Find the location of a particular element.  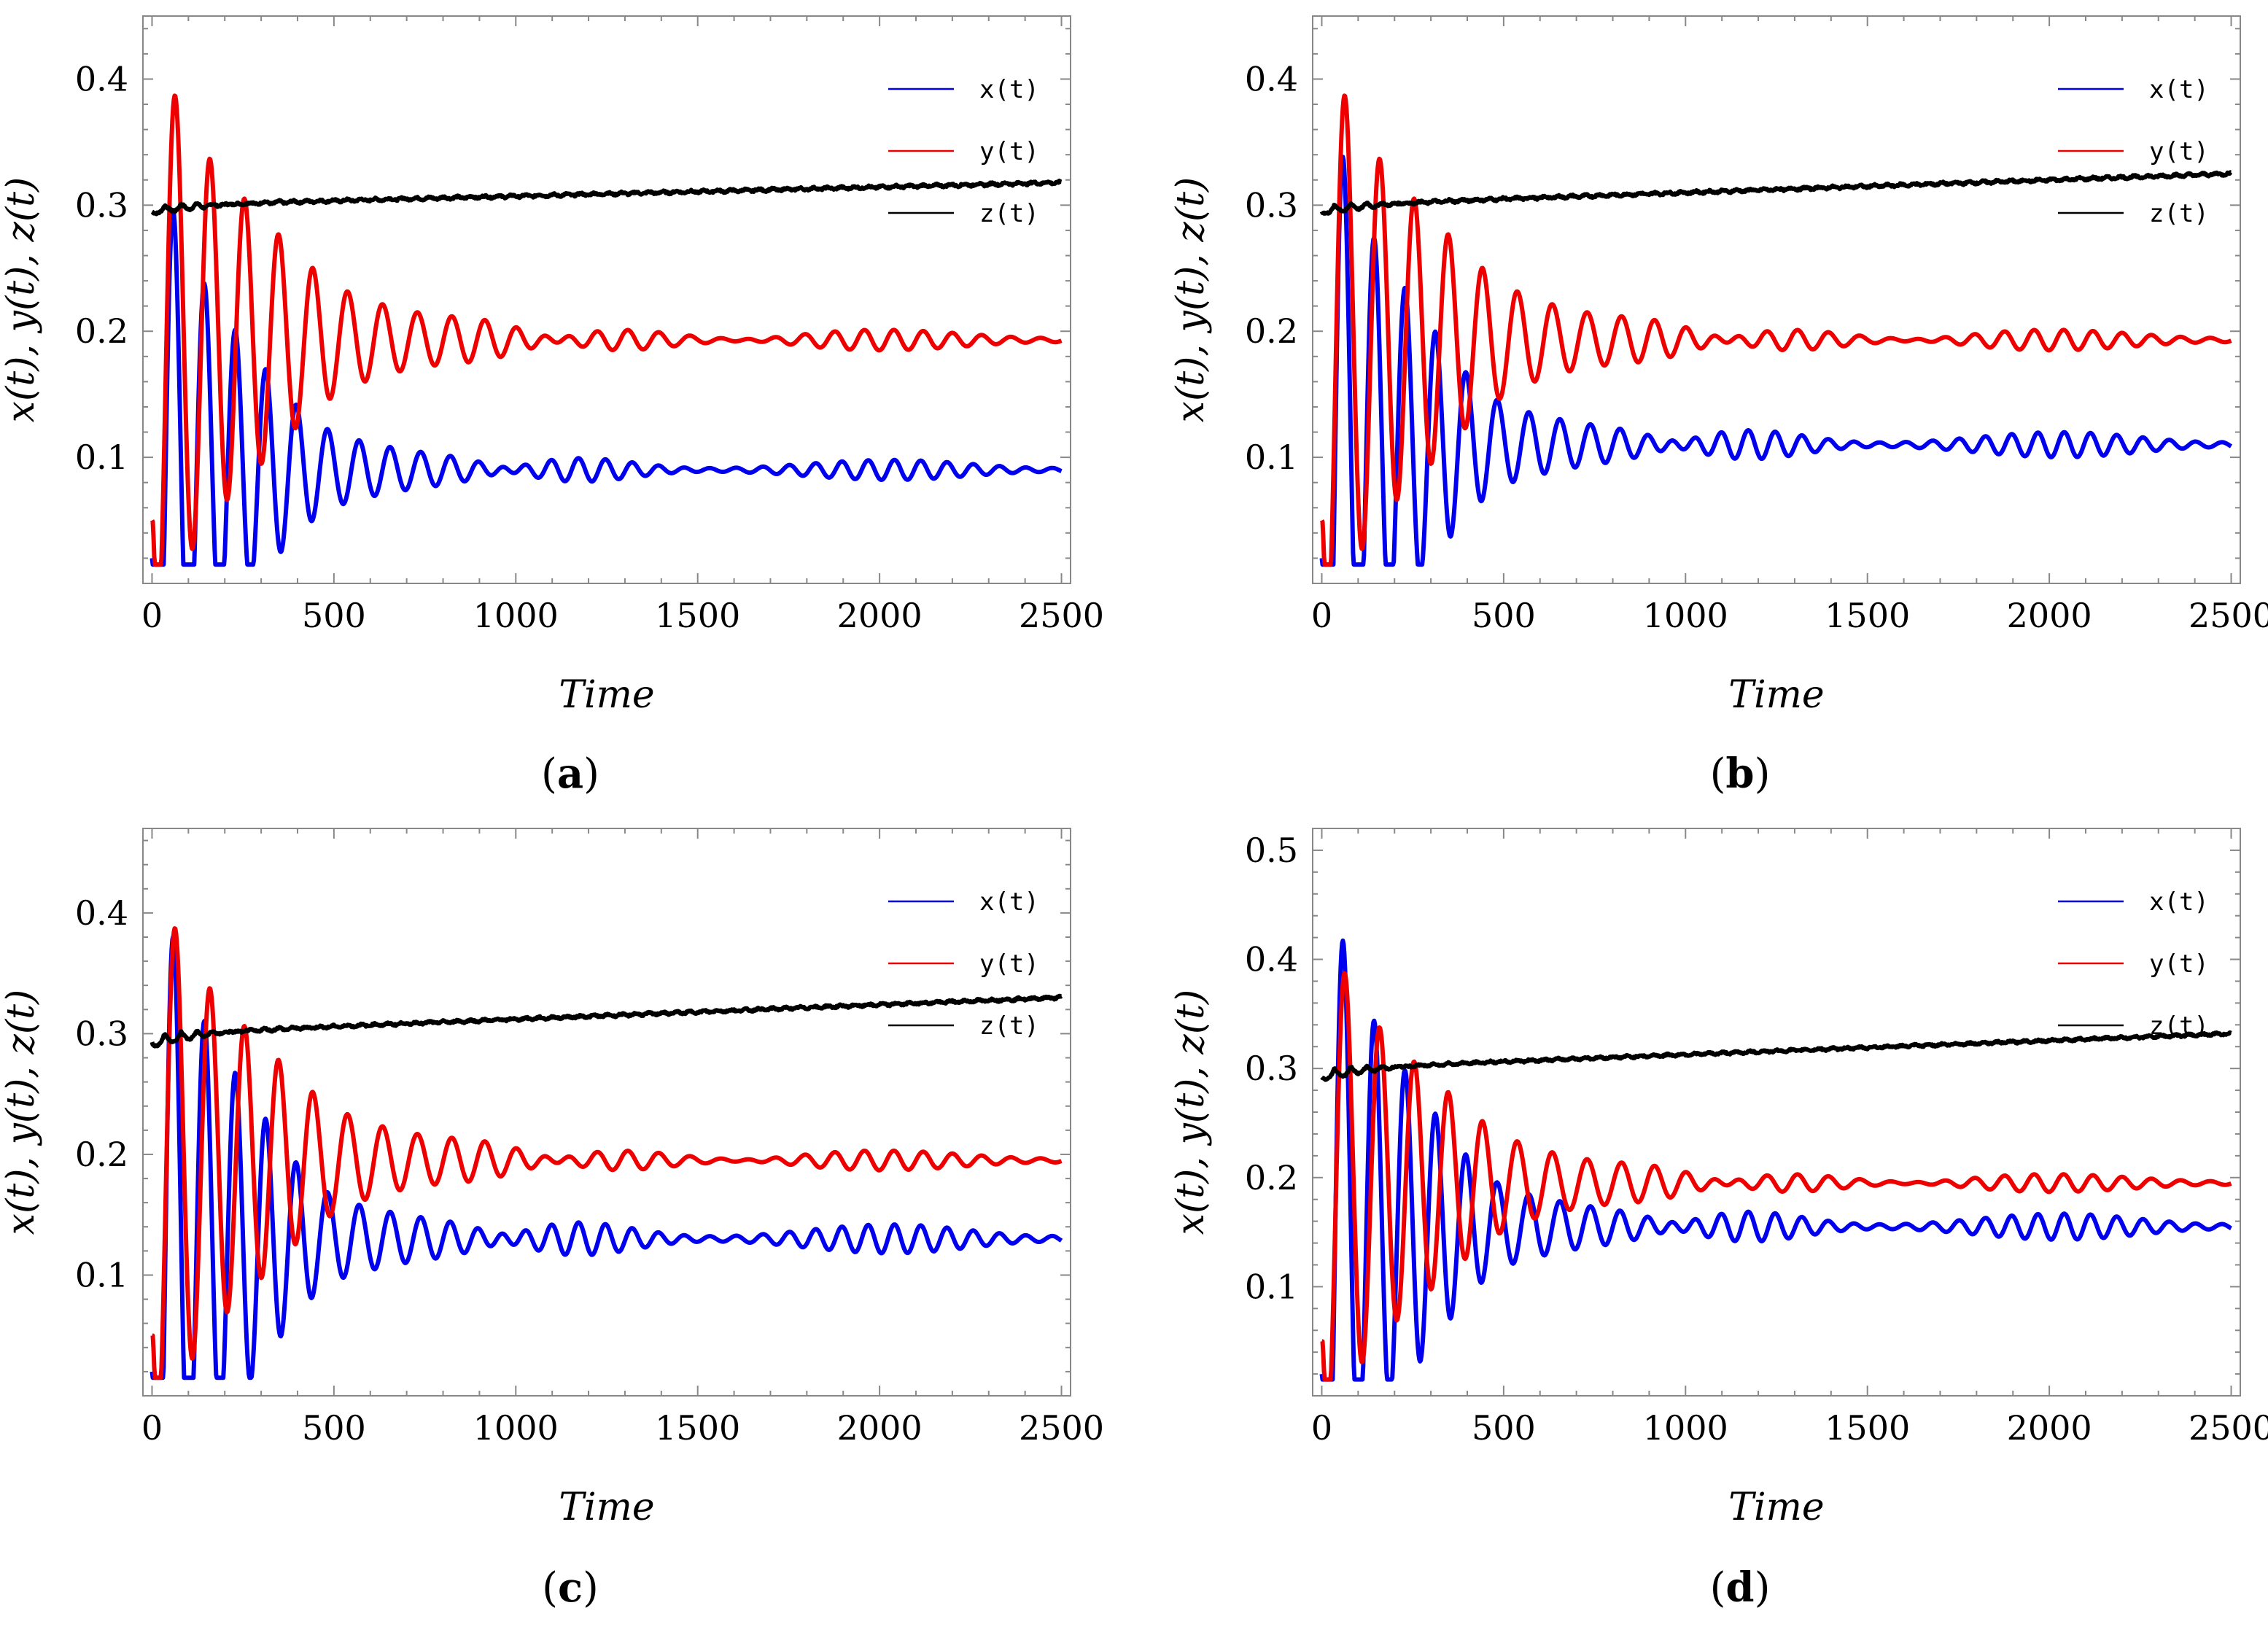

panel-caption: (d) is located at coordinates (1740, 1588).